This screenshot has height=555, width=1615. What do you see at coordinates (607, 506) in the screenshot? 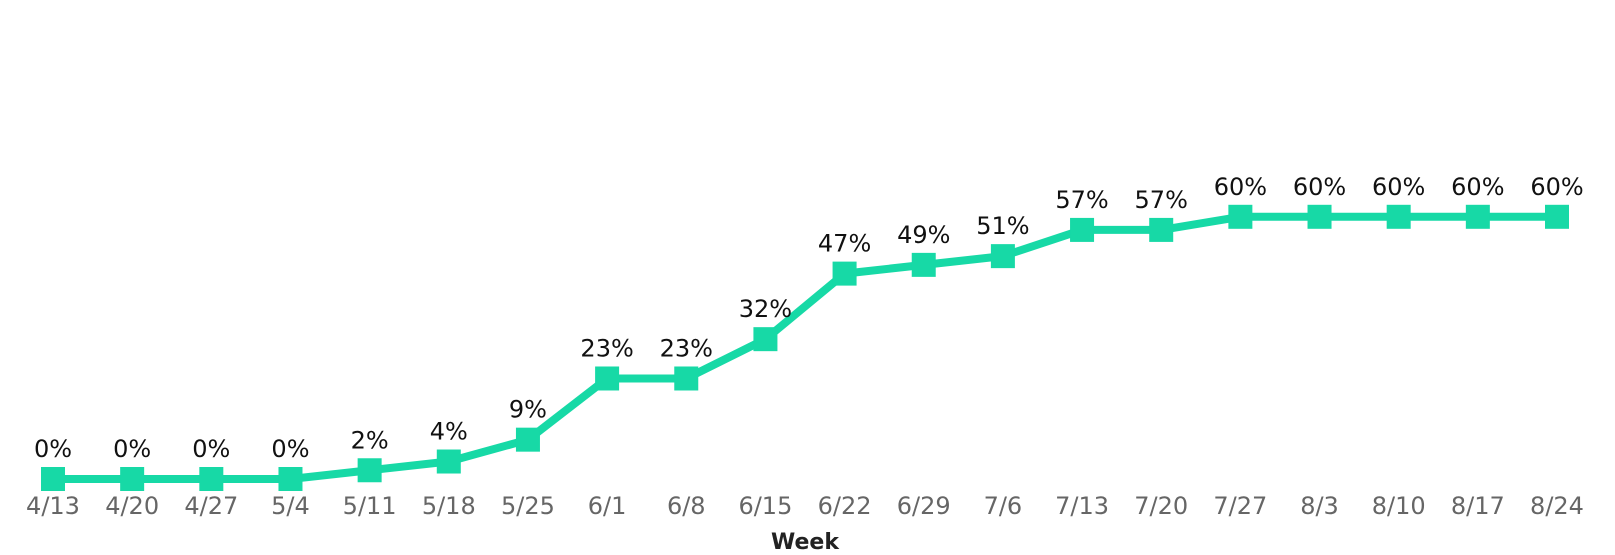
I see `x-tick-label: 6/1` at bounding box center [607, 506].